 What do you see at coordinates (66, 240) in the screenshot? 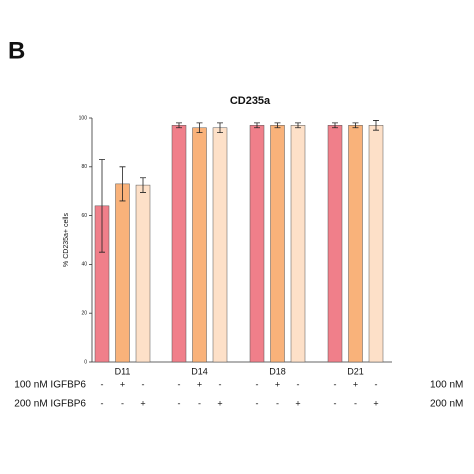
I see `y-axis-label: % CD235a+ cells` at bounding box center [66, 240].